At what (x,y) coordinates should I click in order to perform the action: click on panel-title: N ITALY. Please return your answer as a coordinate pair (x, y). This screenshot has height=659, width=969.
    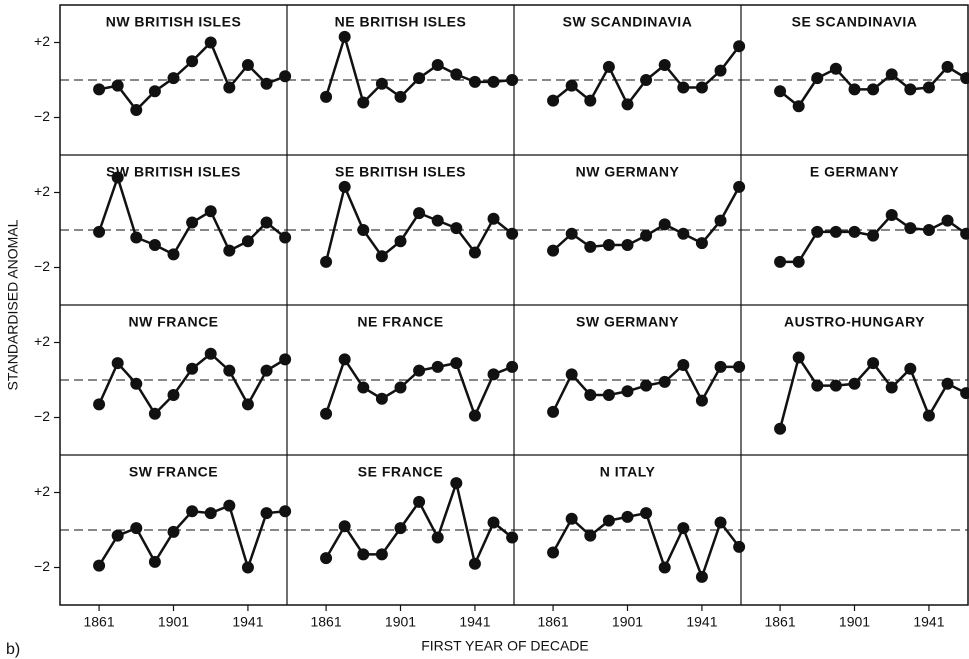
    Looking at the image, I should click on (628, 472).